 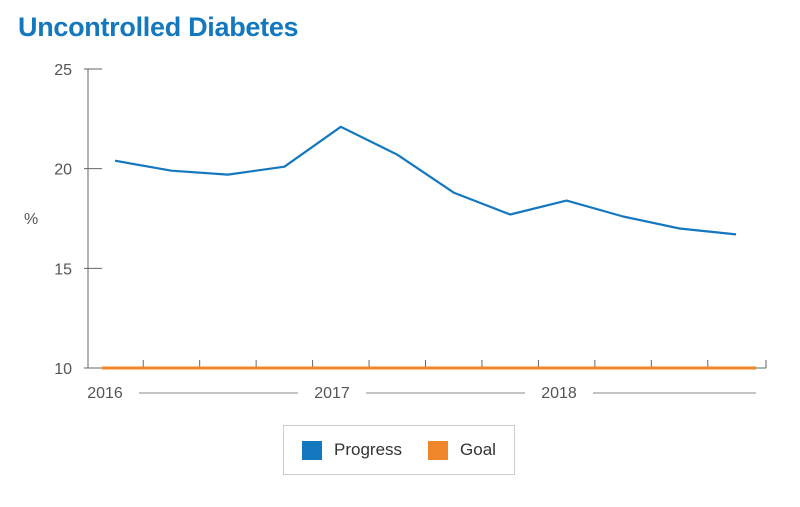 I want to click on legend-item-goal: Goal, so click(x=462, y=450).